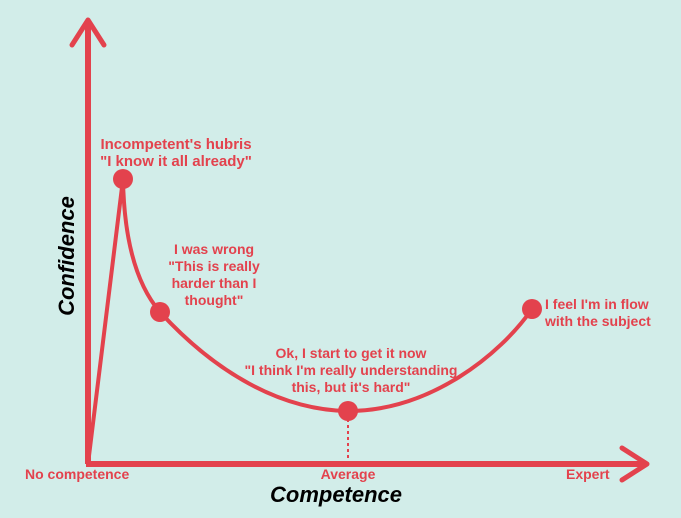 The width and height of the screenshot is (681, 518). I want to click on x-axis-arrowhead, so click(634, 464).